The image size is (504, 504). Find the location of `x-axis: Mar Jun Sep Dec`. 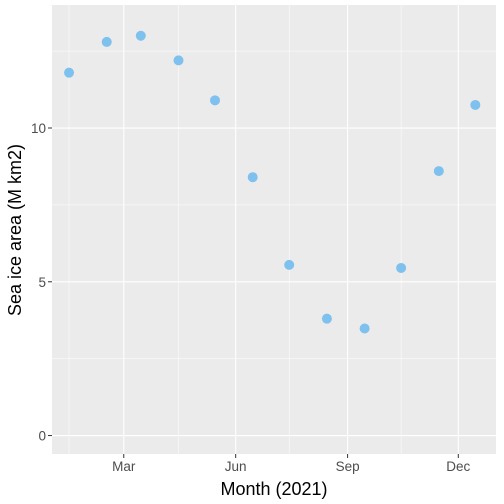

x-axis: Mar Jun Sep Dec is located at coordinates (291, 464).